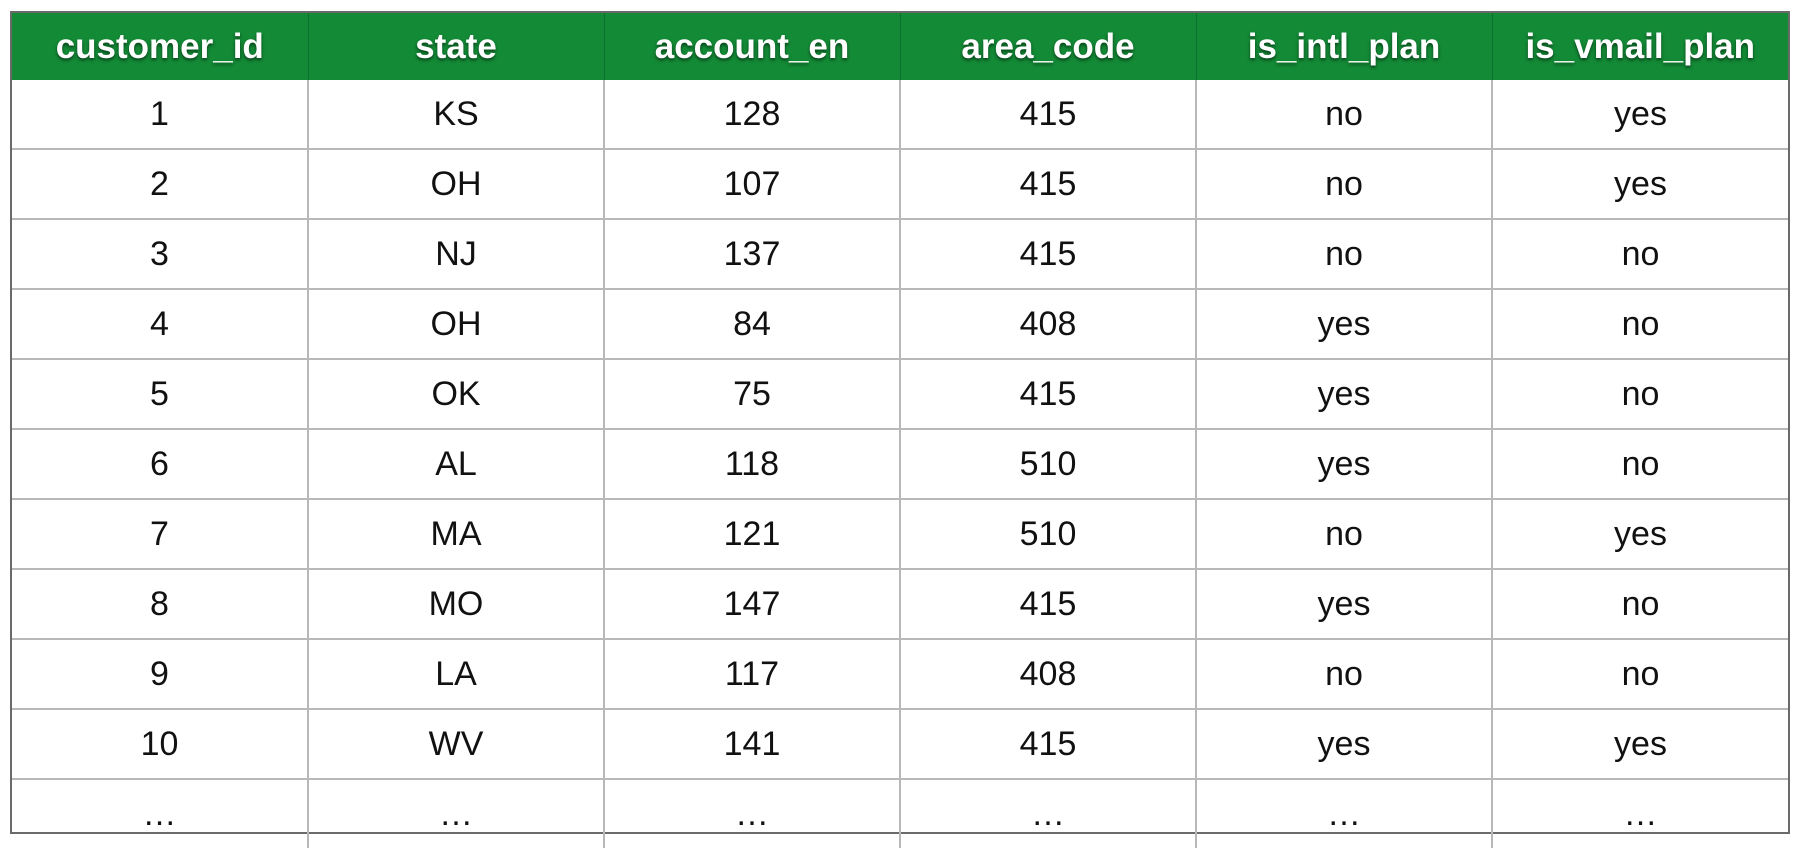  I want to click on table-row: 9 LA 117 408 no no, so click(900, 673).